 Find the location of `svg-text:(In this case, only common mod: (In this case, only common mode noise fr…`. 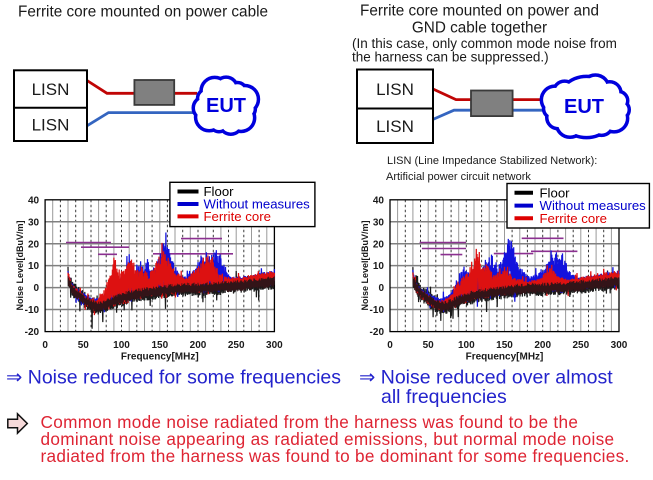

svg-text:(In this case, only common mod: (In this case, only common mode noise fr… is located at coordinates (484, 43).